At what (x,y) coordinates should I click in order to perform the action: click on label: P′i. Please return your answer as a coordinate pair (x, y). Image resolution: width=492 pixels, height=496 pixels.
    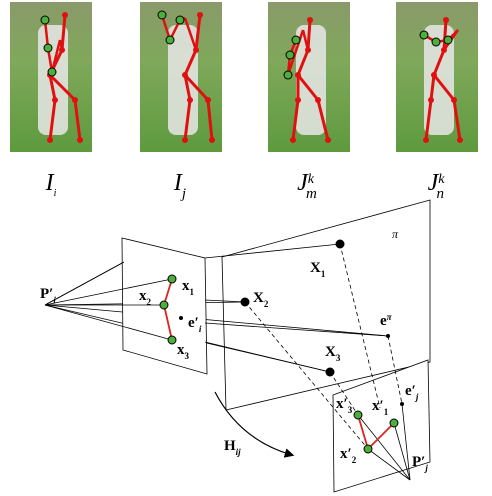
    Looking at the image, I should click on (48, 295).